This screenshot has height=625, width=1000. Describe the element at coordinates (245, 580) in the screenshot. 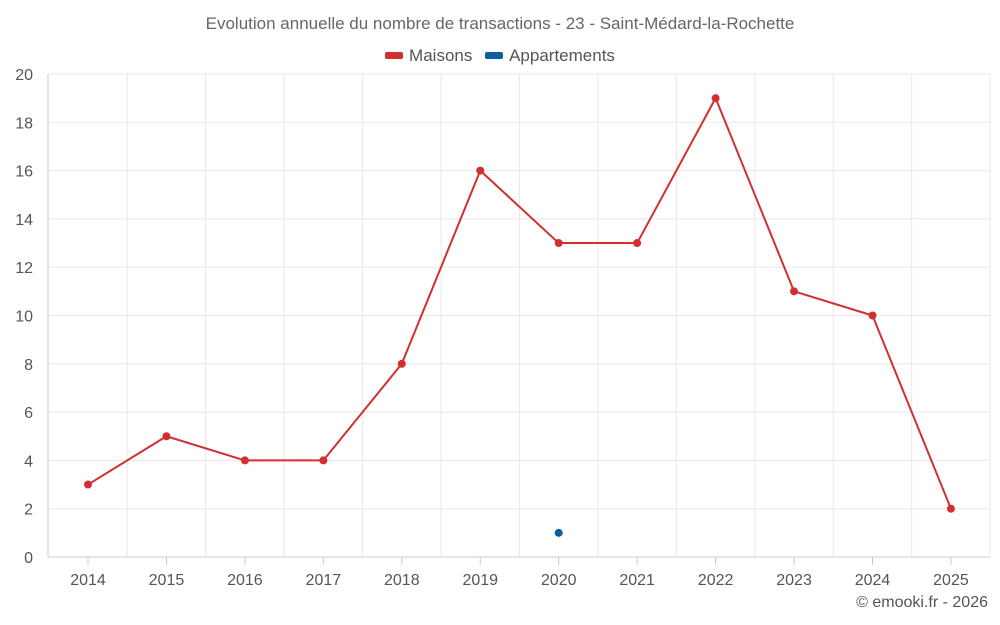

I see `x-tick-label: 2016` at that location.